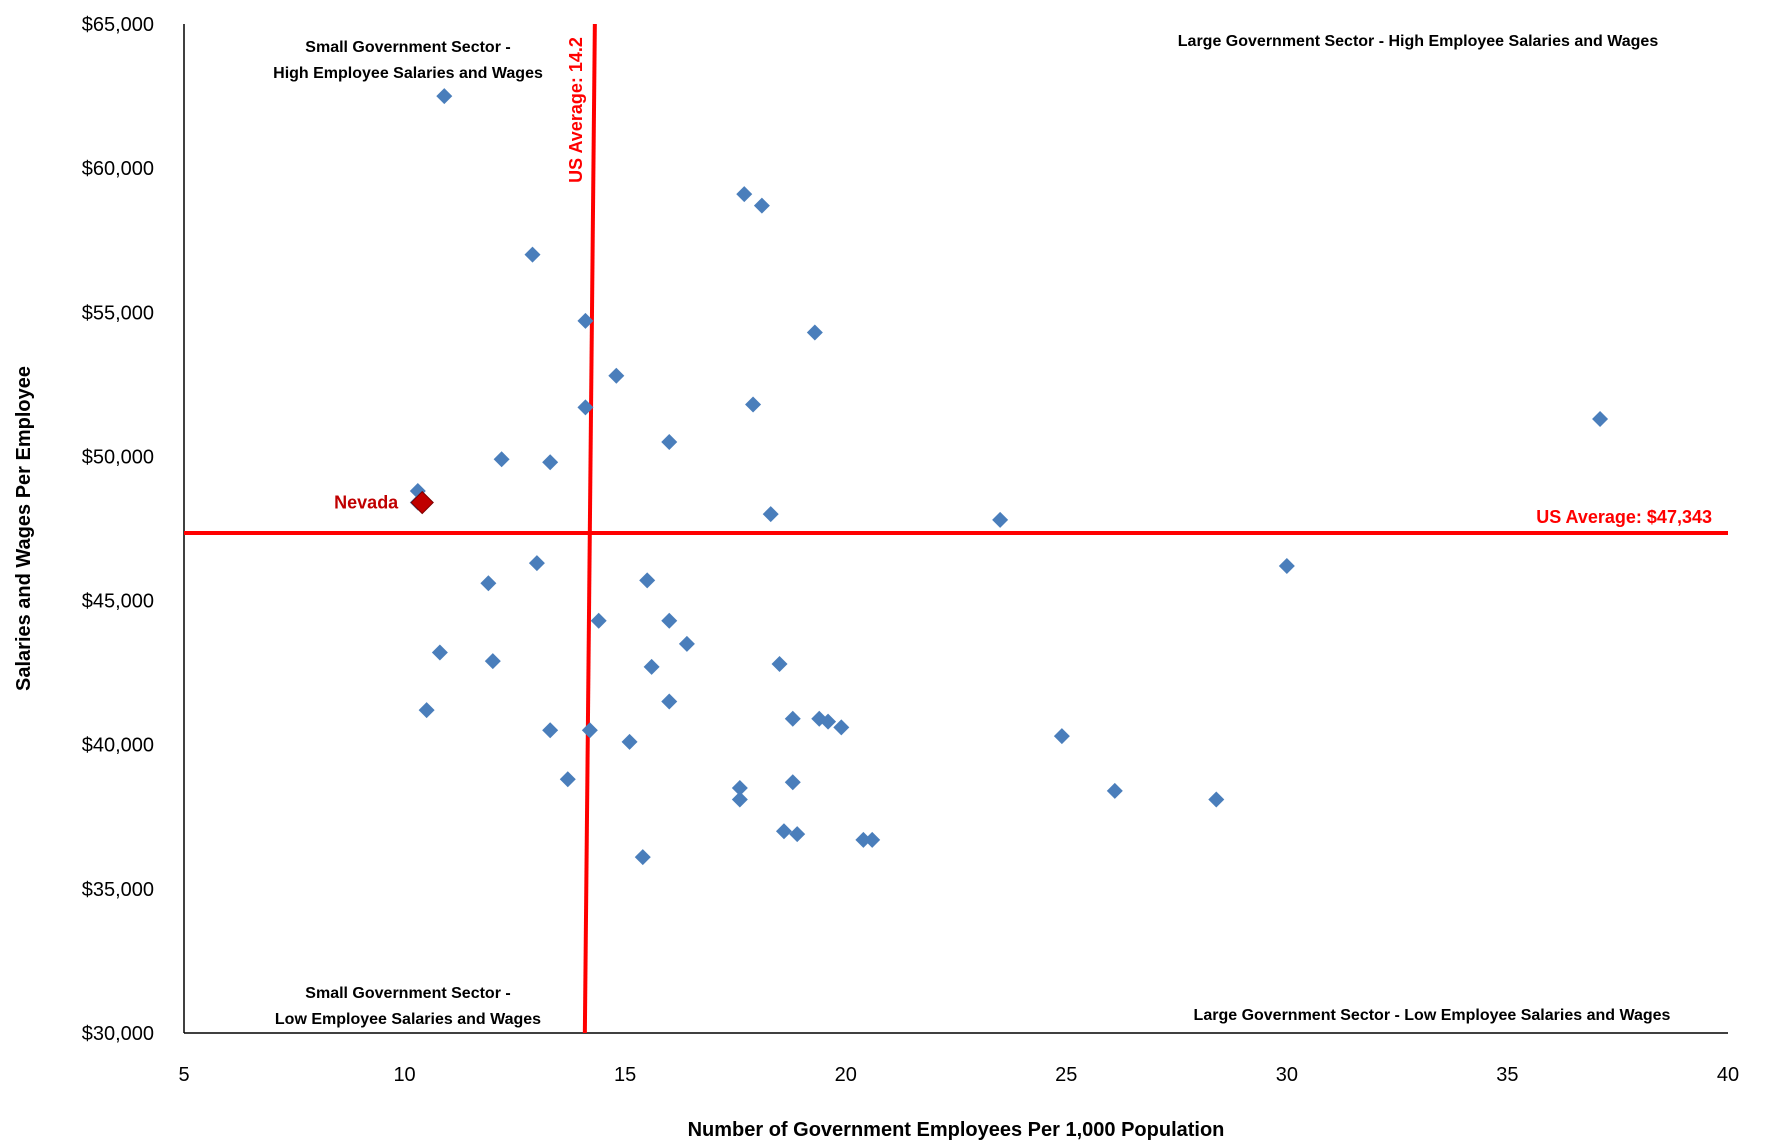 The height and width of the screenshot is (1142, 1765). Describe the element at coordinates (183, 1075) in the screenshot. I see `x-tick-label: 5` at that location.